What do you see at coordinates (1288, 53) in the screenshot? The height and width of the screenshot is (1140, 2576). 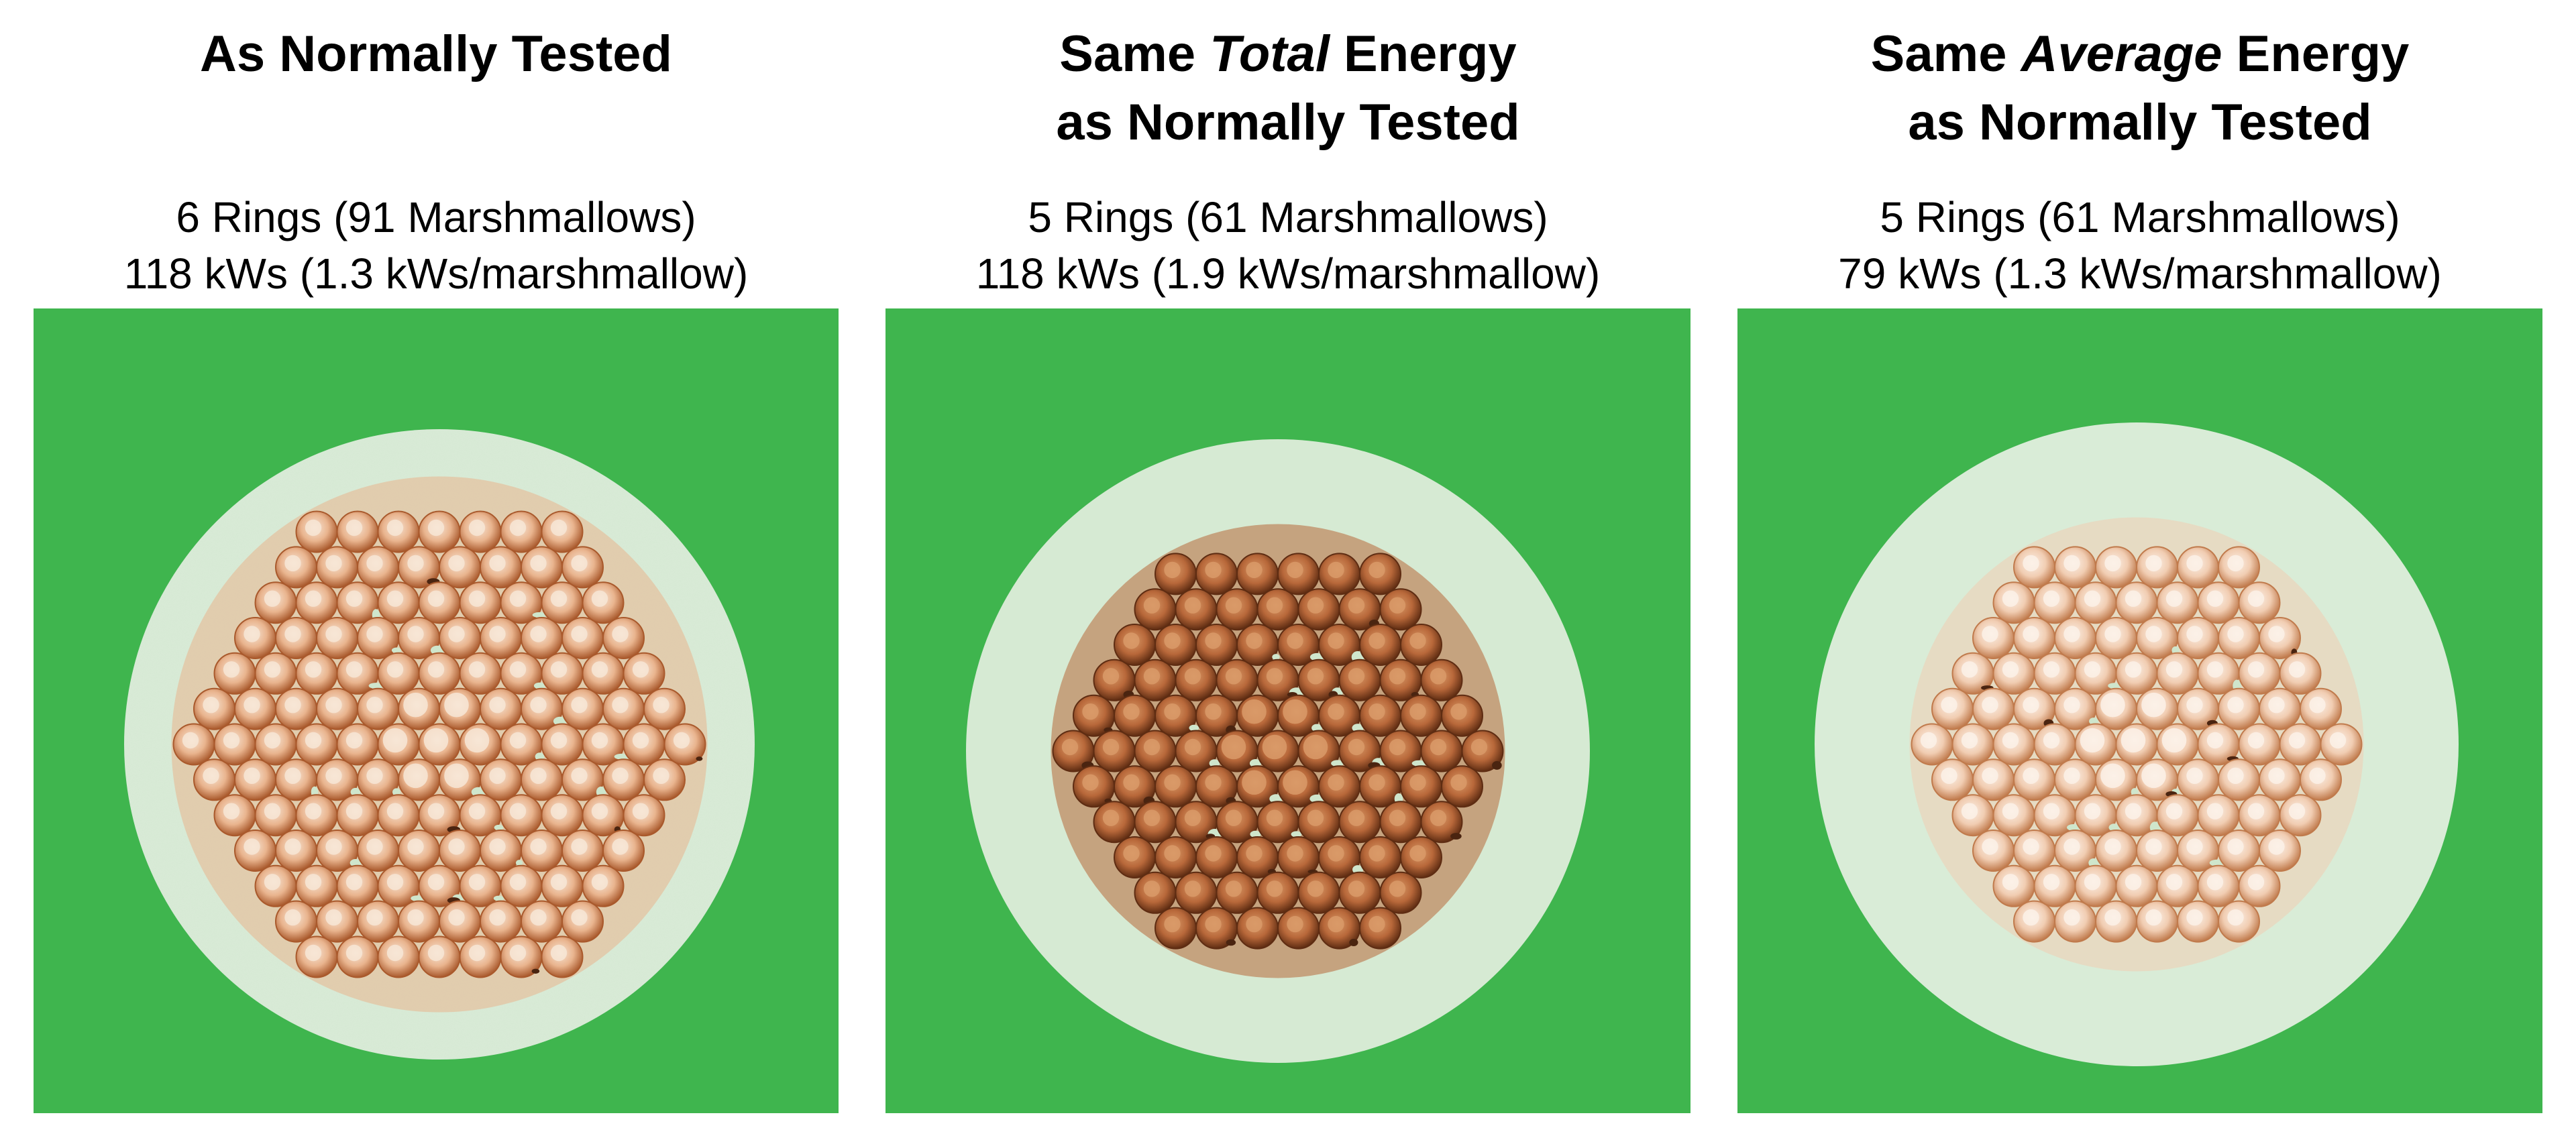 I see `title-line-1: Same Total Energy` at bounding box center [1288, 53].